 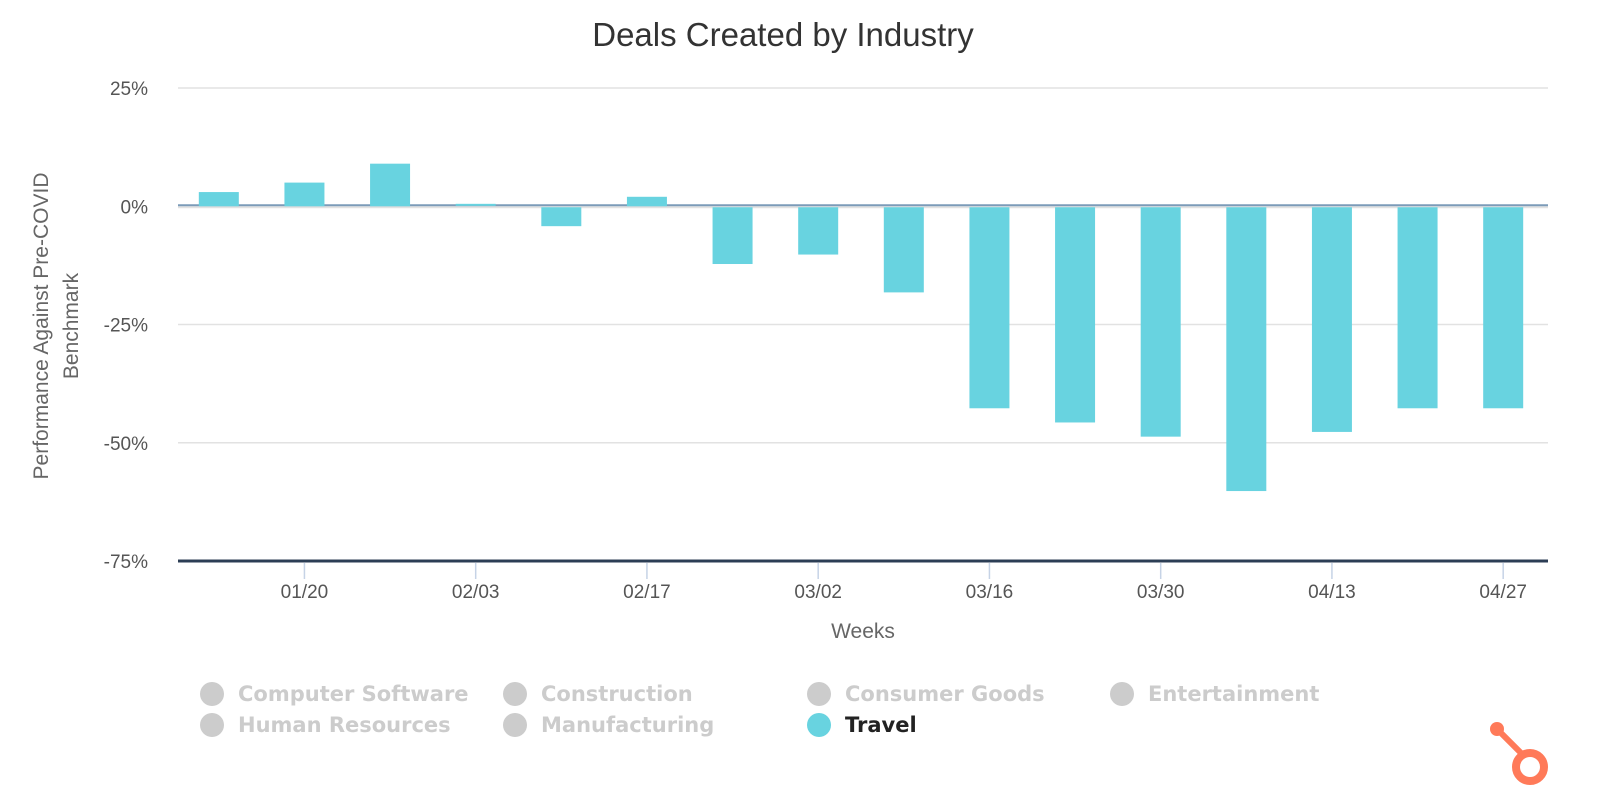 What do you see at coordinates (126, 562) in the screenshot?
I see `y-tick-label: -75%` at bounding box center [126, 562].